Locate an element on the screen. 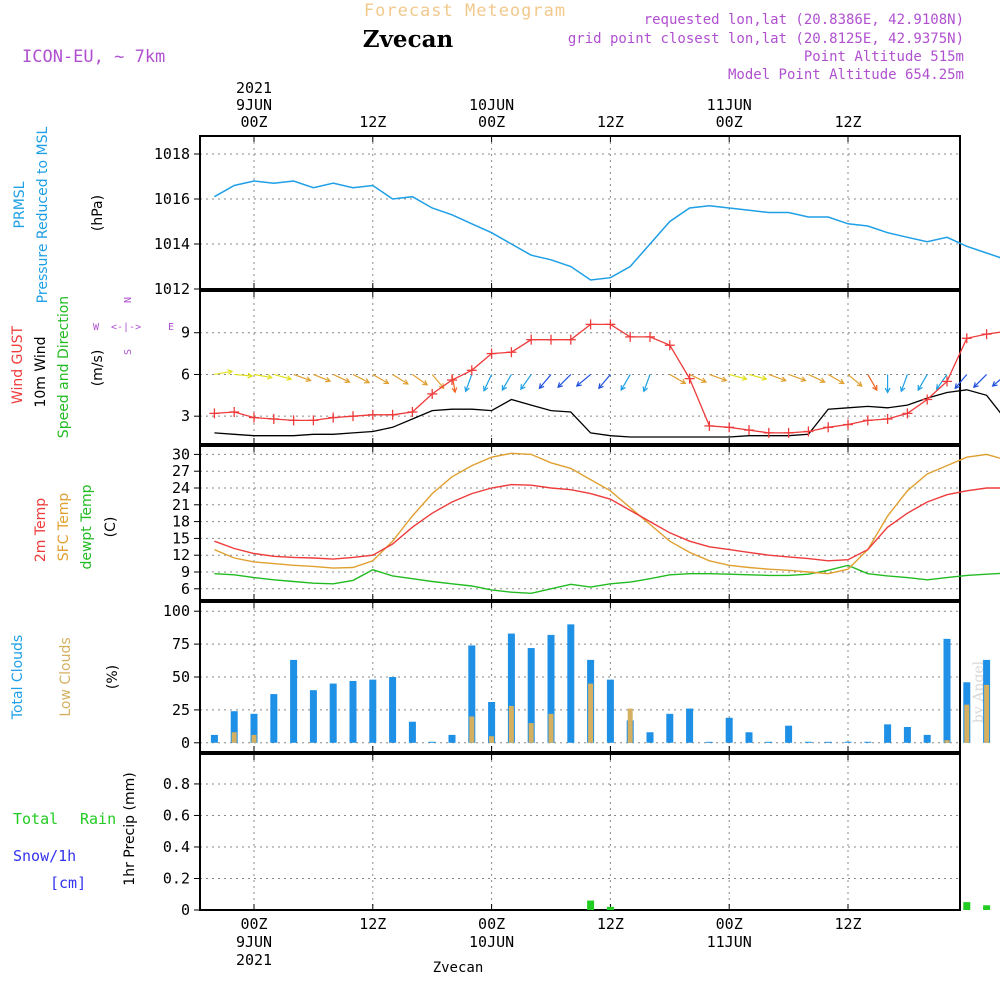 This screenshot has height=1000, width=1000. series-dewpoint is located at coordinates (607, 579).